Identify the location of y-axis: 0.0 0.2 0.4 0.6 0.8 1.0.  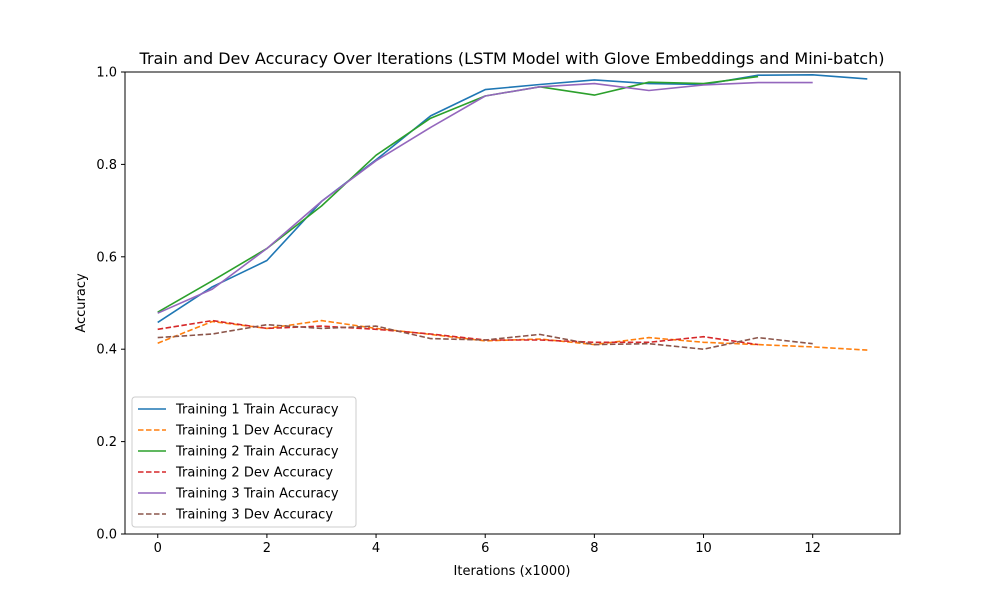
(110, 304).